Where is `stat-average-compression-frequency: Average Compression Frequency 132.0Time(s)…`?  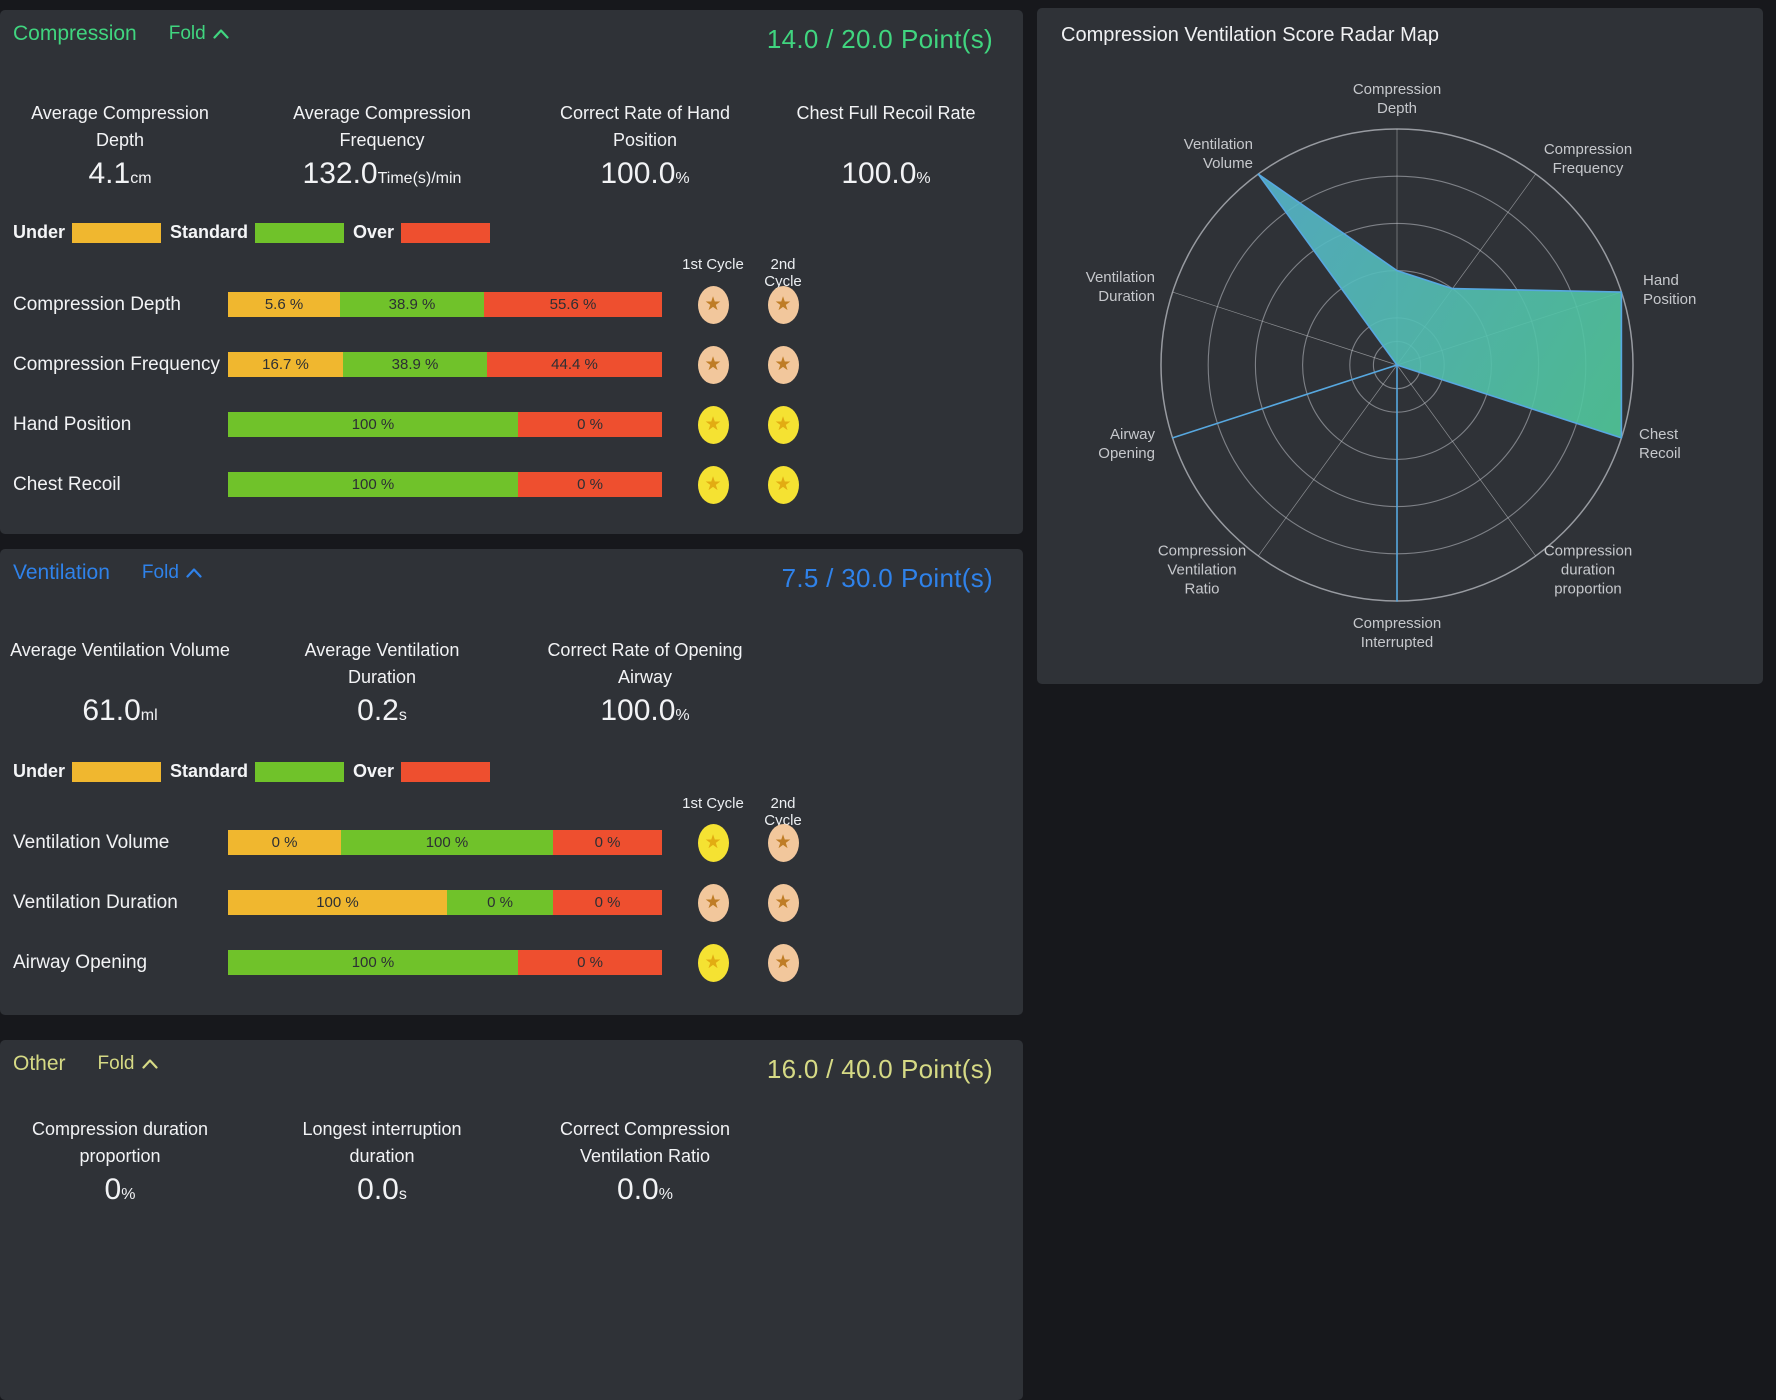
stat-average-compression-frequency: Average Compression Frequency 132.0Time(s)… is located at coordinates (382, 147).